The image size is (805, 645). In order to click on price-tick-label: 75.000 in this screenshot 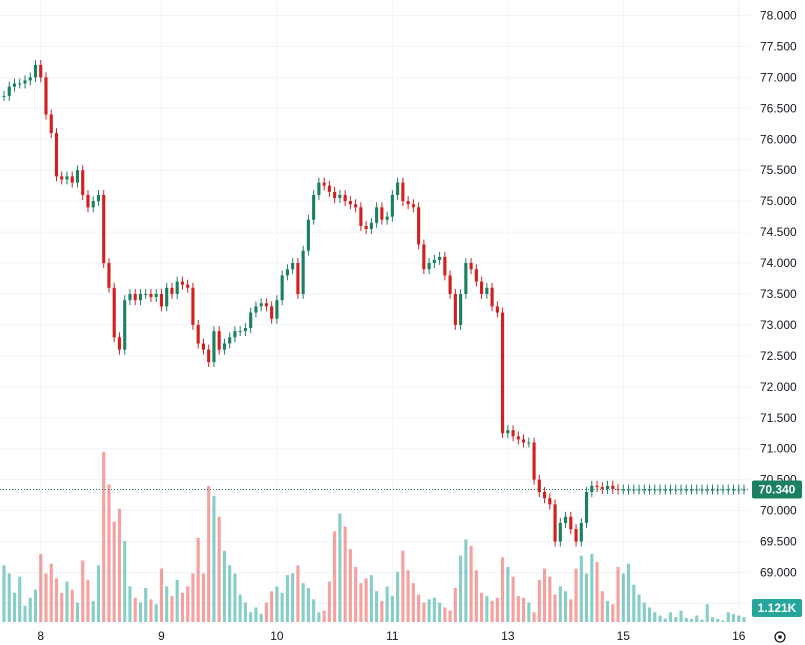, I will do `click(778, 201)`.